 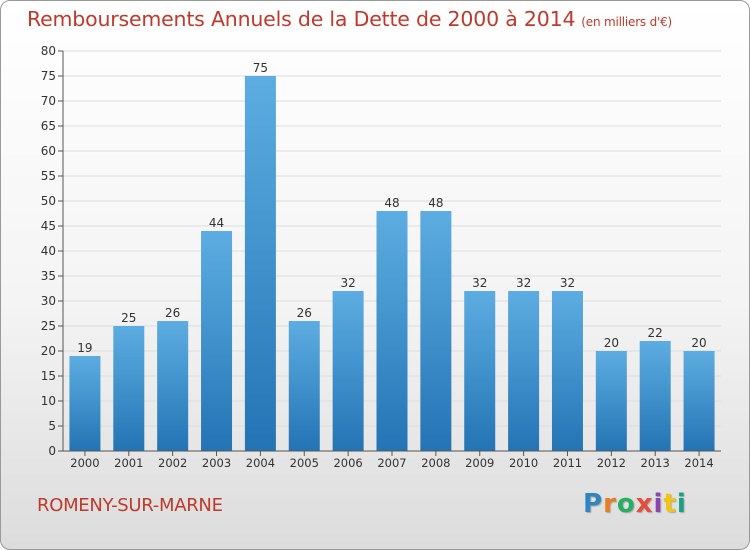 What do you see at coordinates (698, 463) in the screenshot?
I see `x-tick-label: 2014` at bounding box center [698, 463].